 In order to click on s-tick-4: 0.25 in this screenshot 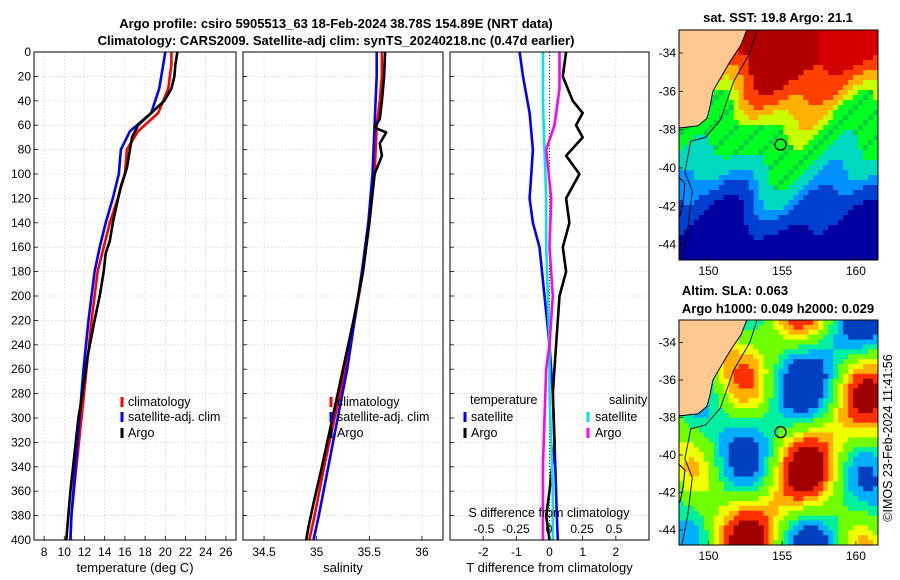, I will do `click(582, 529)`.